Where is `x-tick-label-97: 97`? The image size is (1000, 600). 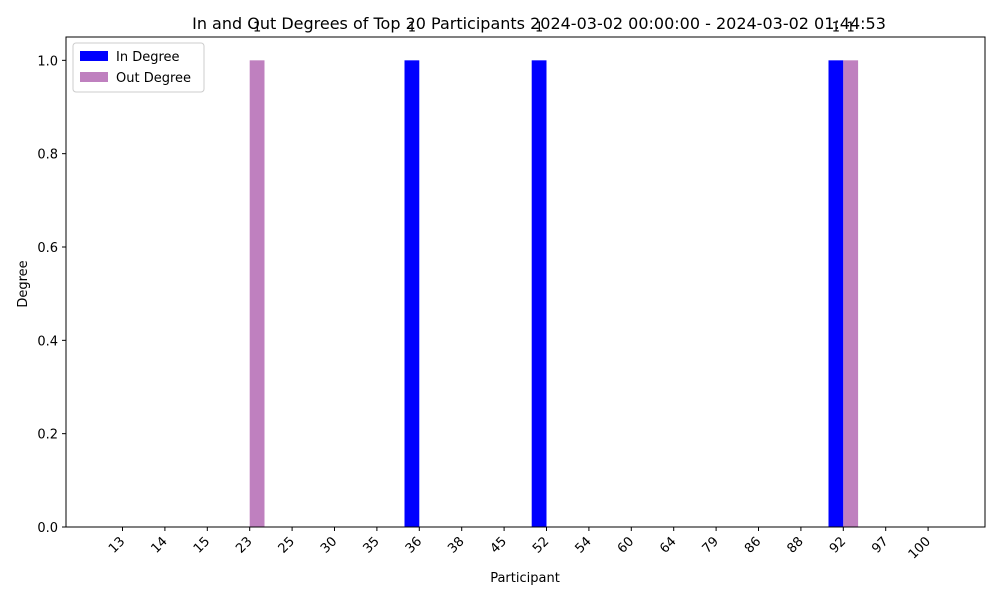 x-tick-label-97: 97 is located at coordinates (880, 545).